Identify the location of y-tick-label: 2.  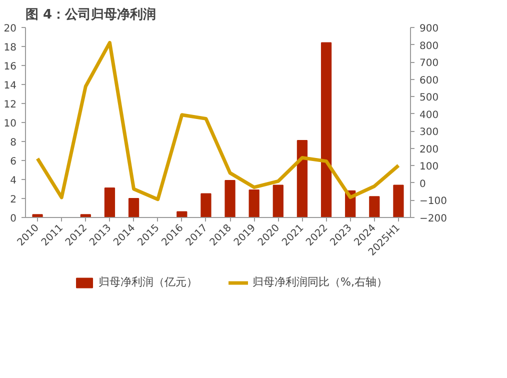
(13, 200).